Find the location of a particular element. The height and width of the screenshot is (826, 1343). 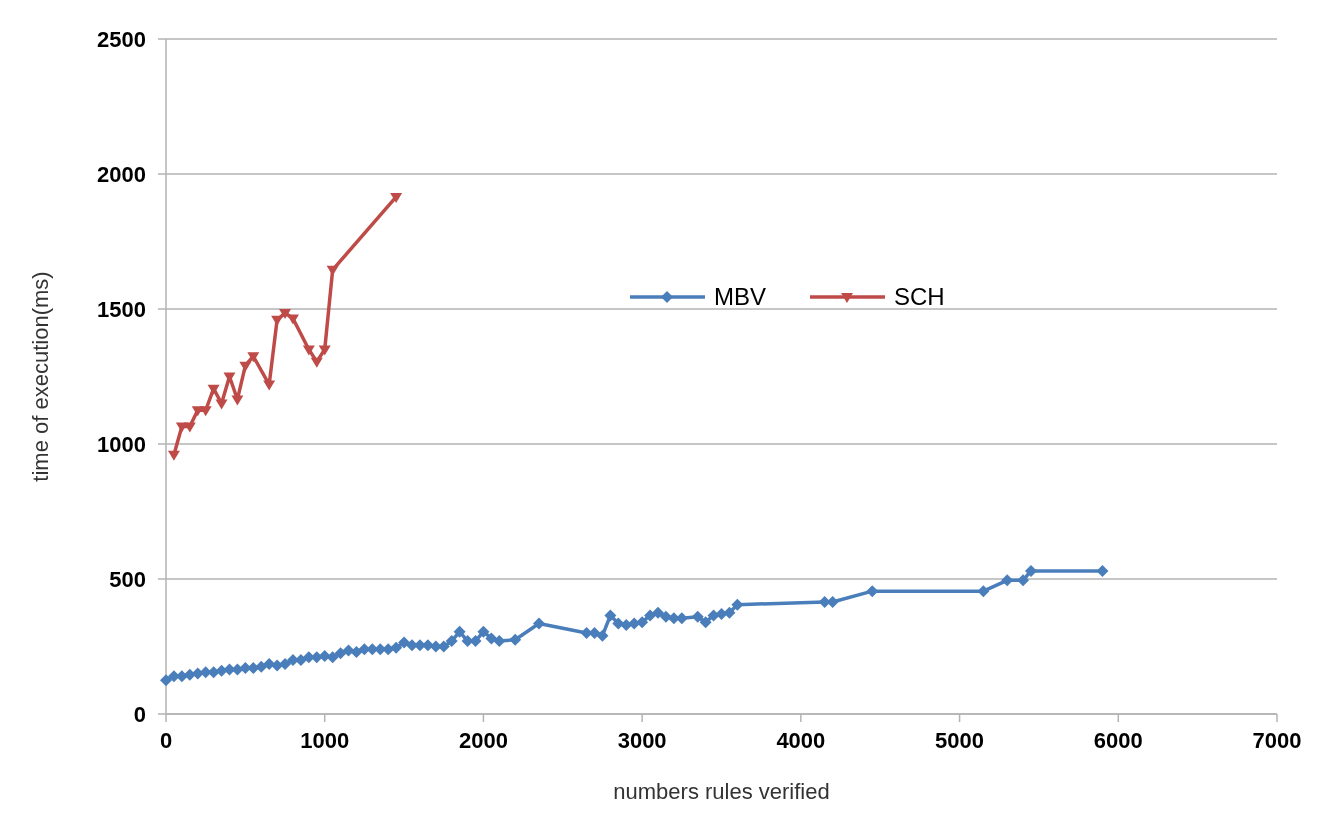

y-tick-label: 1500 is located at coordinates (121, 309).